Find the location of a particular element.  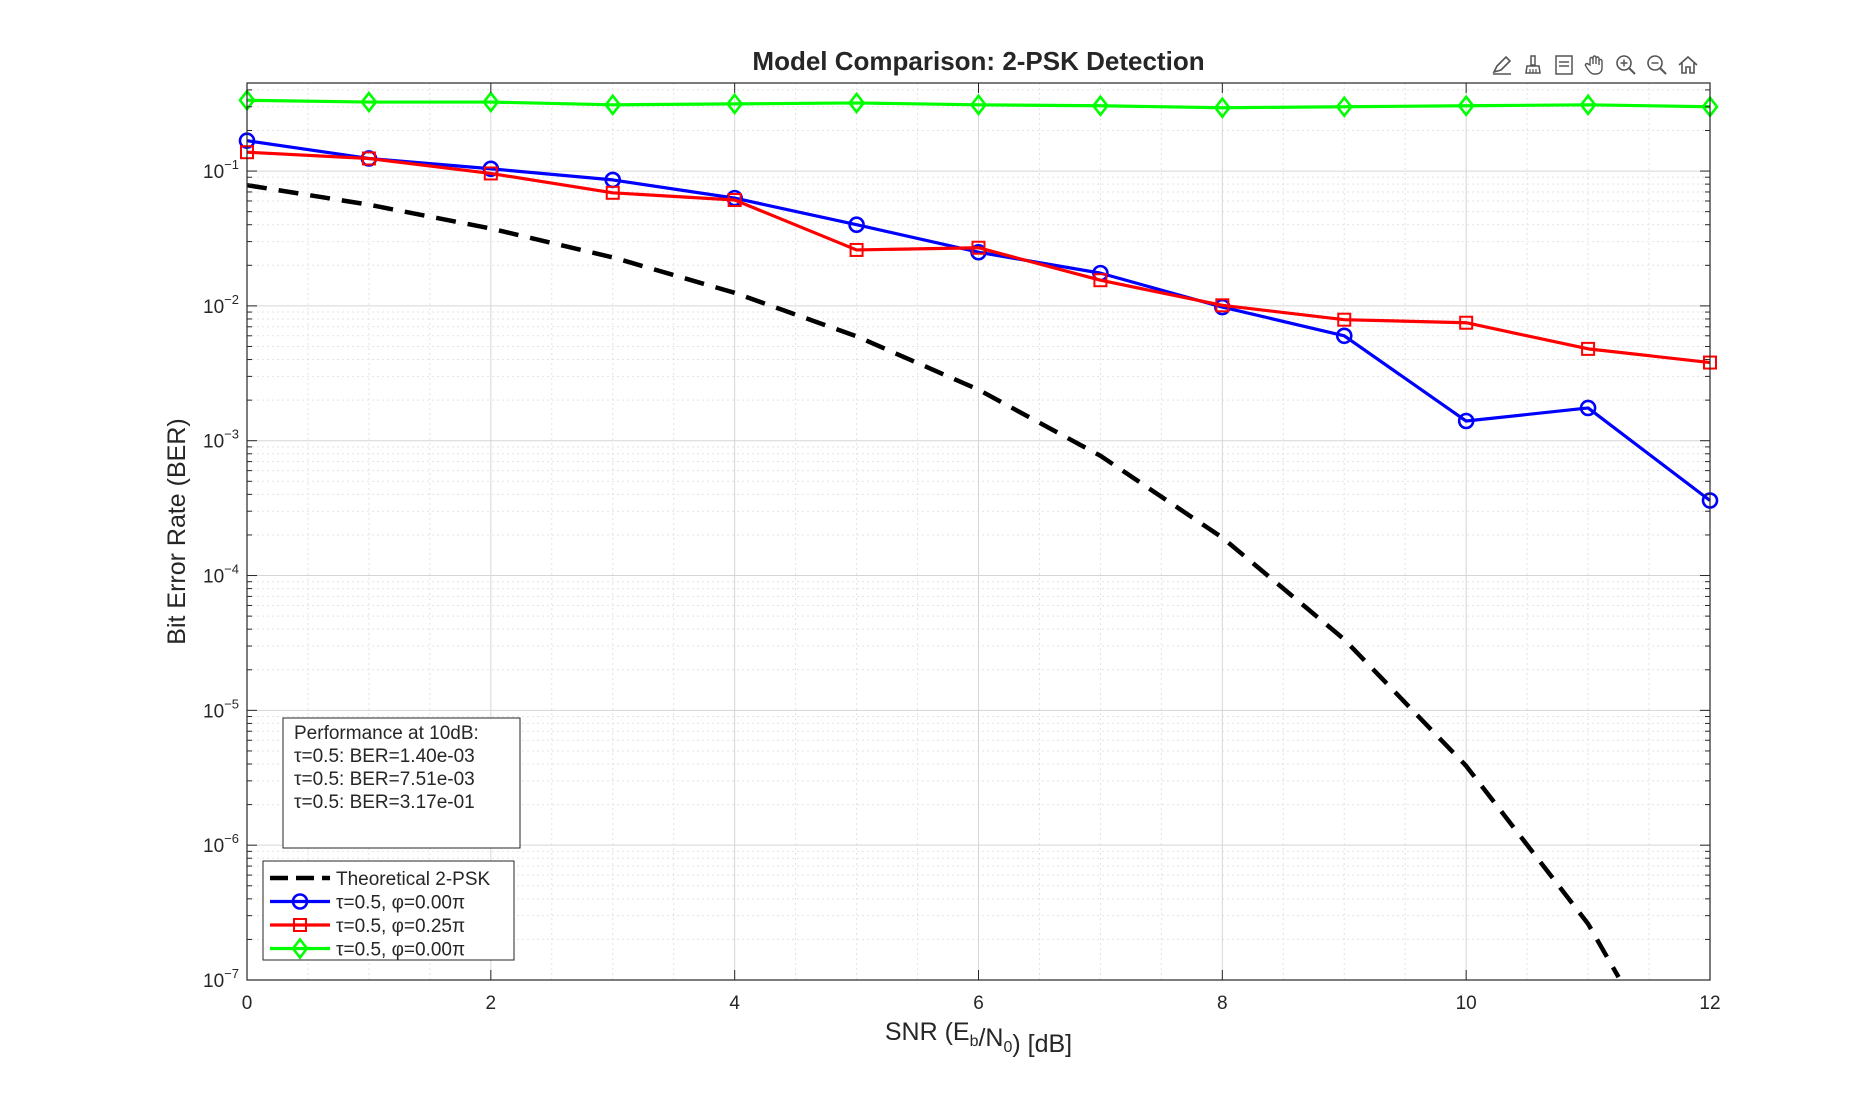

x-tick-label: 2 is located at coordinates (491, 1003).